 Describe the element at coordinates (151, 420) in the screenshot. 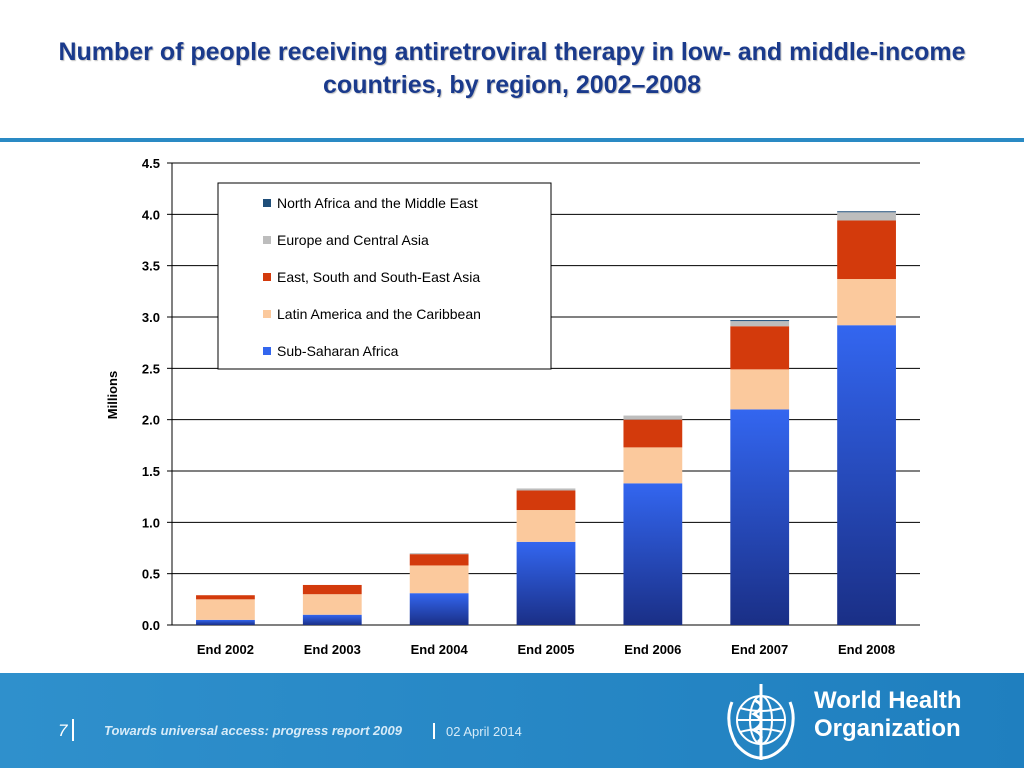

I see `y-tick-label: 2.0` at that location.